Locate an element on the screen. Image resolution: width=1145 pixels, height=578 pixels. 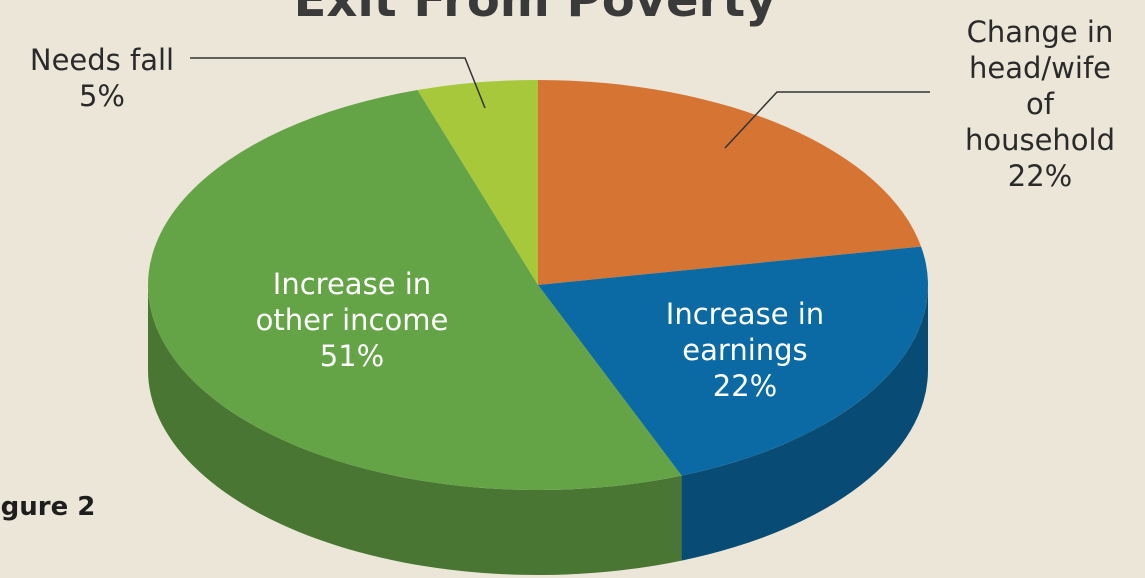
category-label: Needs fall is located at coordinates (102, 60).